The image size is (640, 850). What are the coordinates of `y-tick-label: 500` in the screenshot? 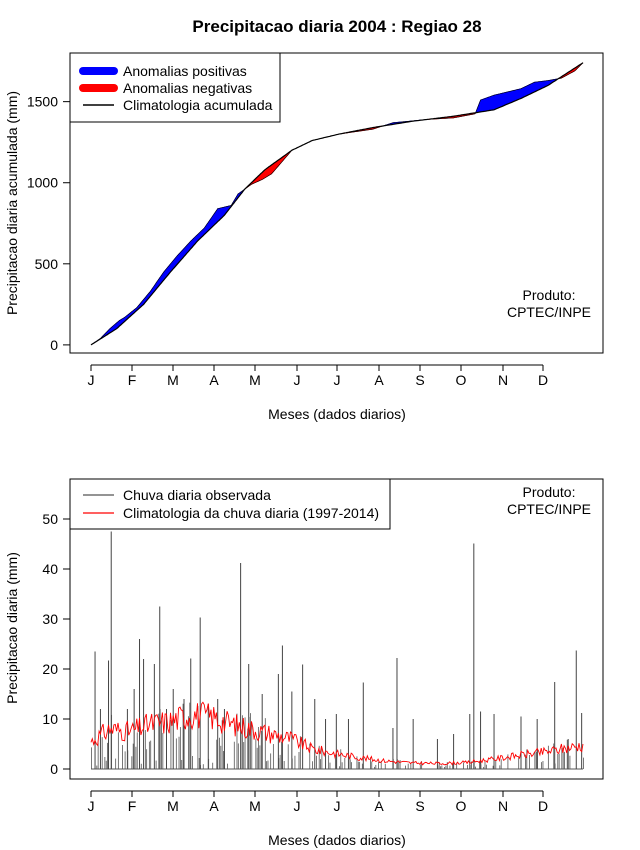 It's located at (47, 264).